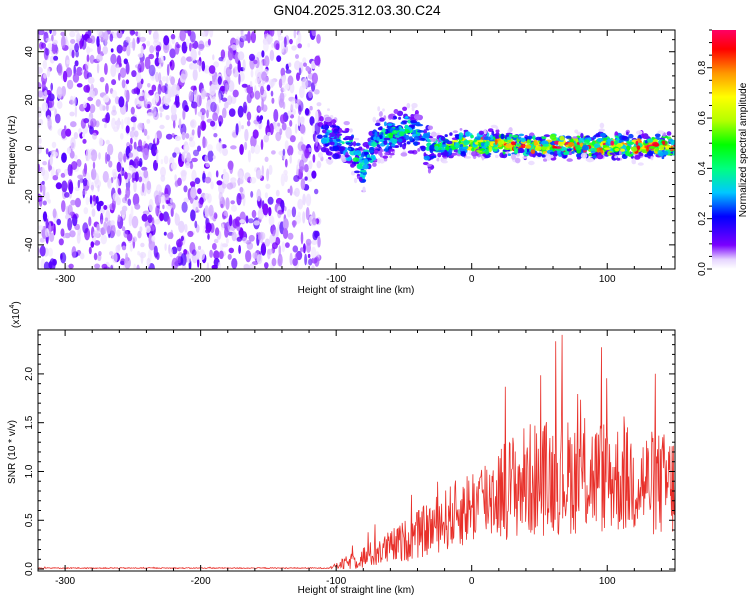  I want to click on spectrogram-xlabel: Height of straight line (km), so click(356, 290).